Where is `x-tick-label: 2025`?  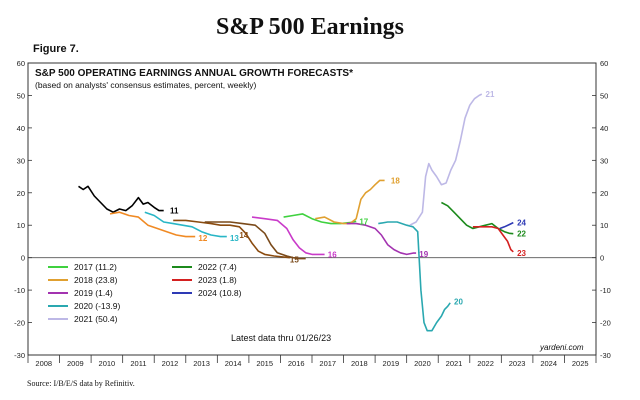 x-tick-label: 2025 is located at coordinates (580, 363).